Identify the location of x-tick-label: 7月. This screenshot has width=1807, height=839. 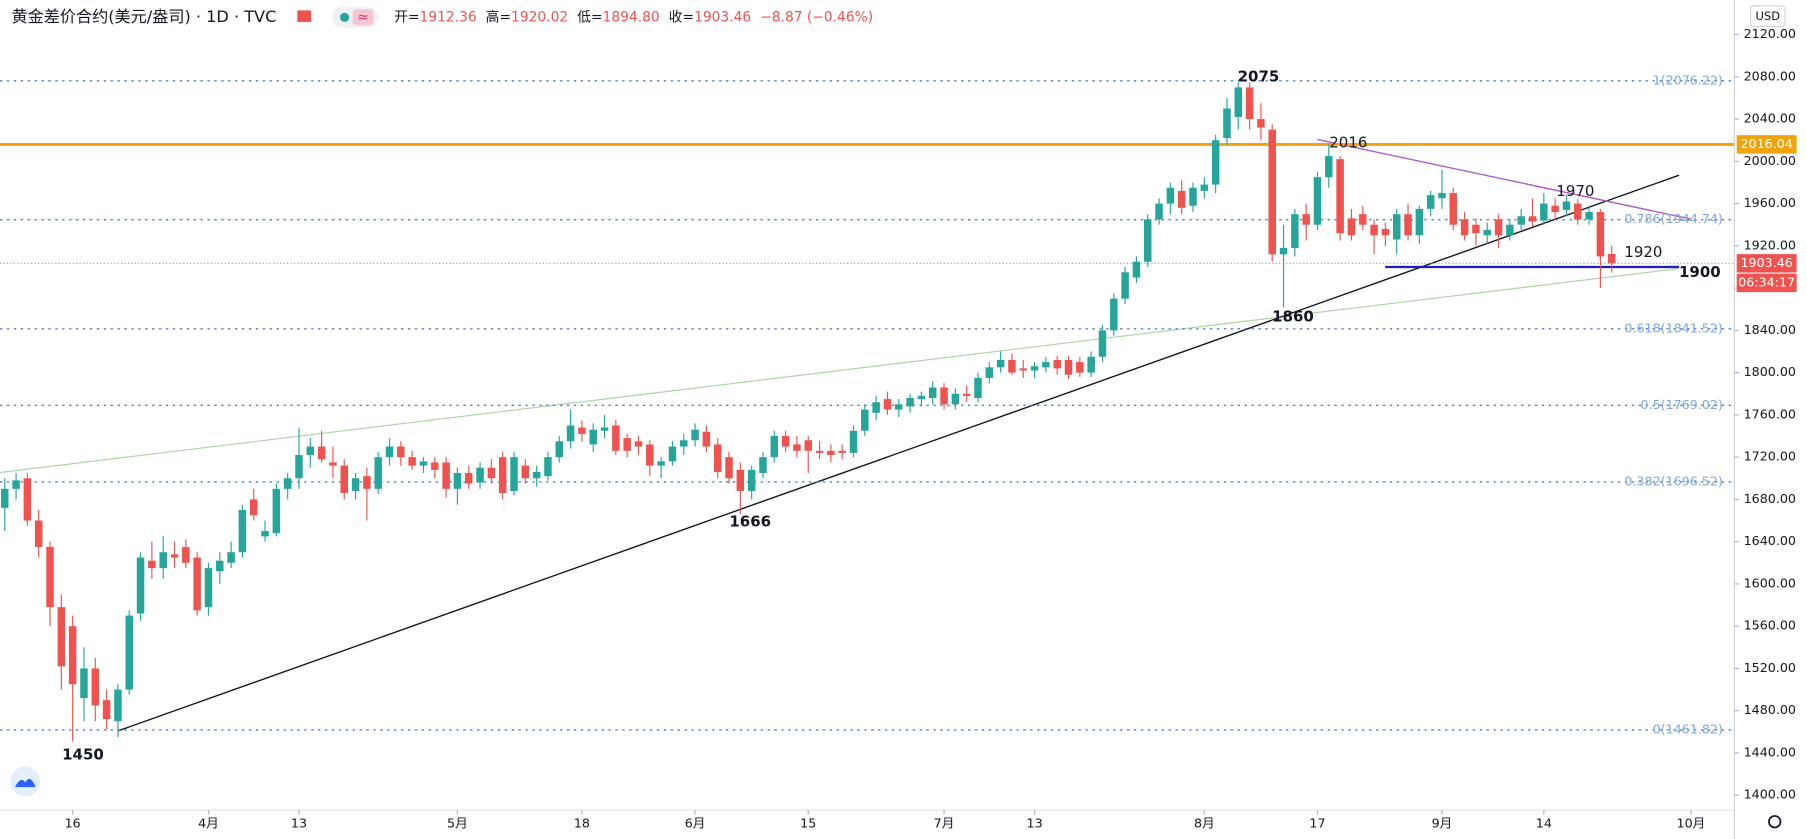
(944, 823).